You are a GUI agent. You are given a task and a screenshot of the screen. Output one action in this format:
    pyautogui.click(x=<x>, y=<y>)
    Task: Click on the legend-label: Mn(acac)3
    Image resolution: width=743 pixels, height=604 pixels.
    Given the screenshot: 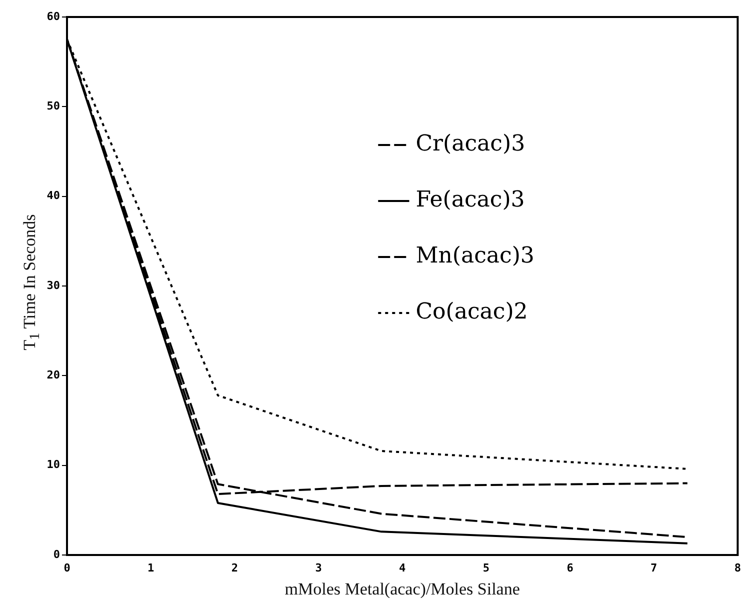 What is the action you would take?
    pyautogui.click(x=475, y=256)
    